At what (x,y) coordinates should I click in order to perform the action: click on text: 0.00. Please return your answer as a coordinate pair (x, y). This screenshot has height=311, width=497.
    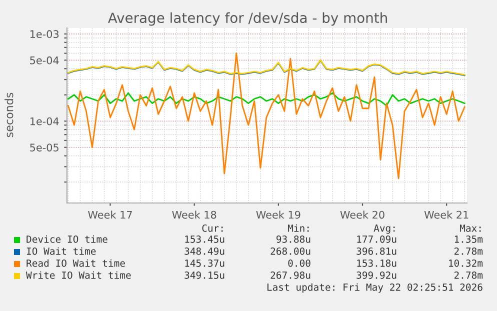
    Looking at the image, I should click on (299, 263).